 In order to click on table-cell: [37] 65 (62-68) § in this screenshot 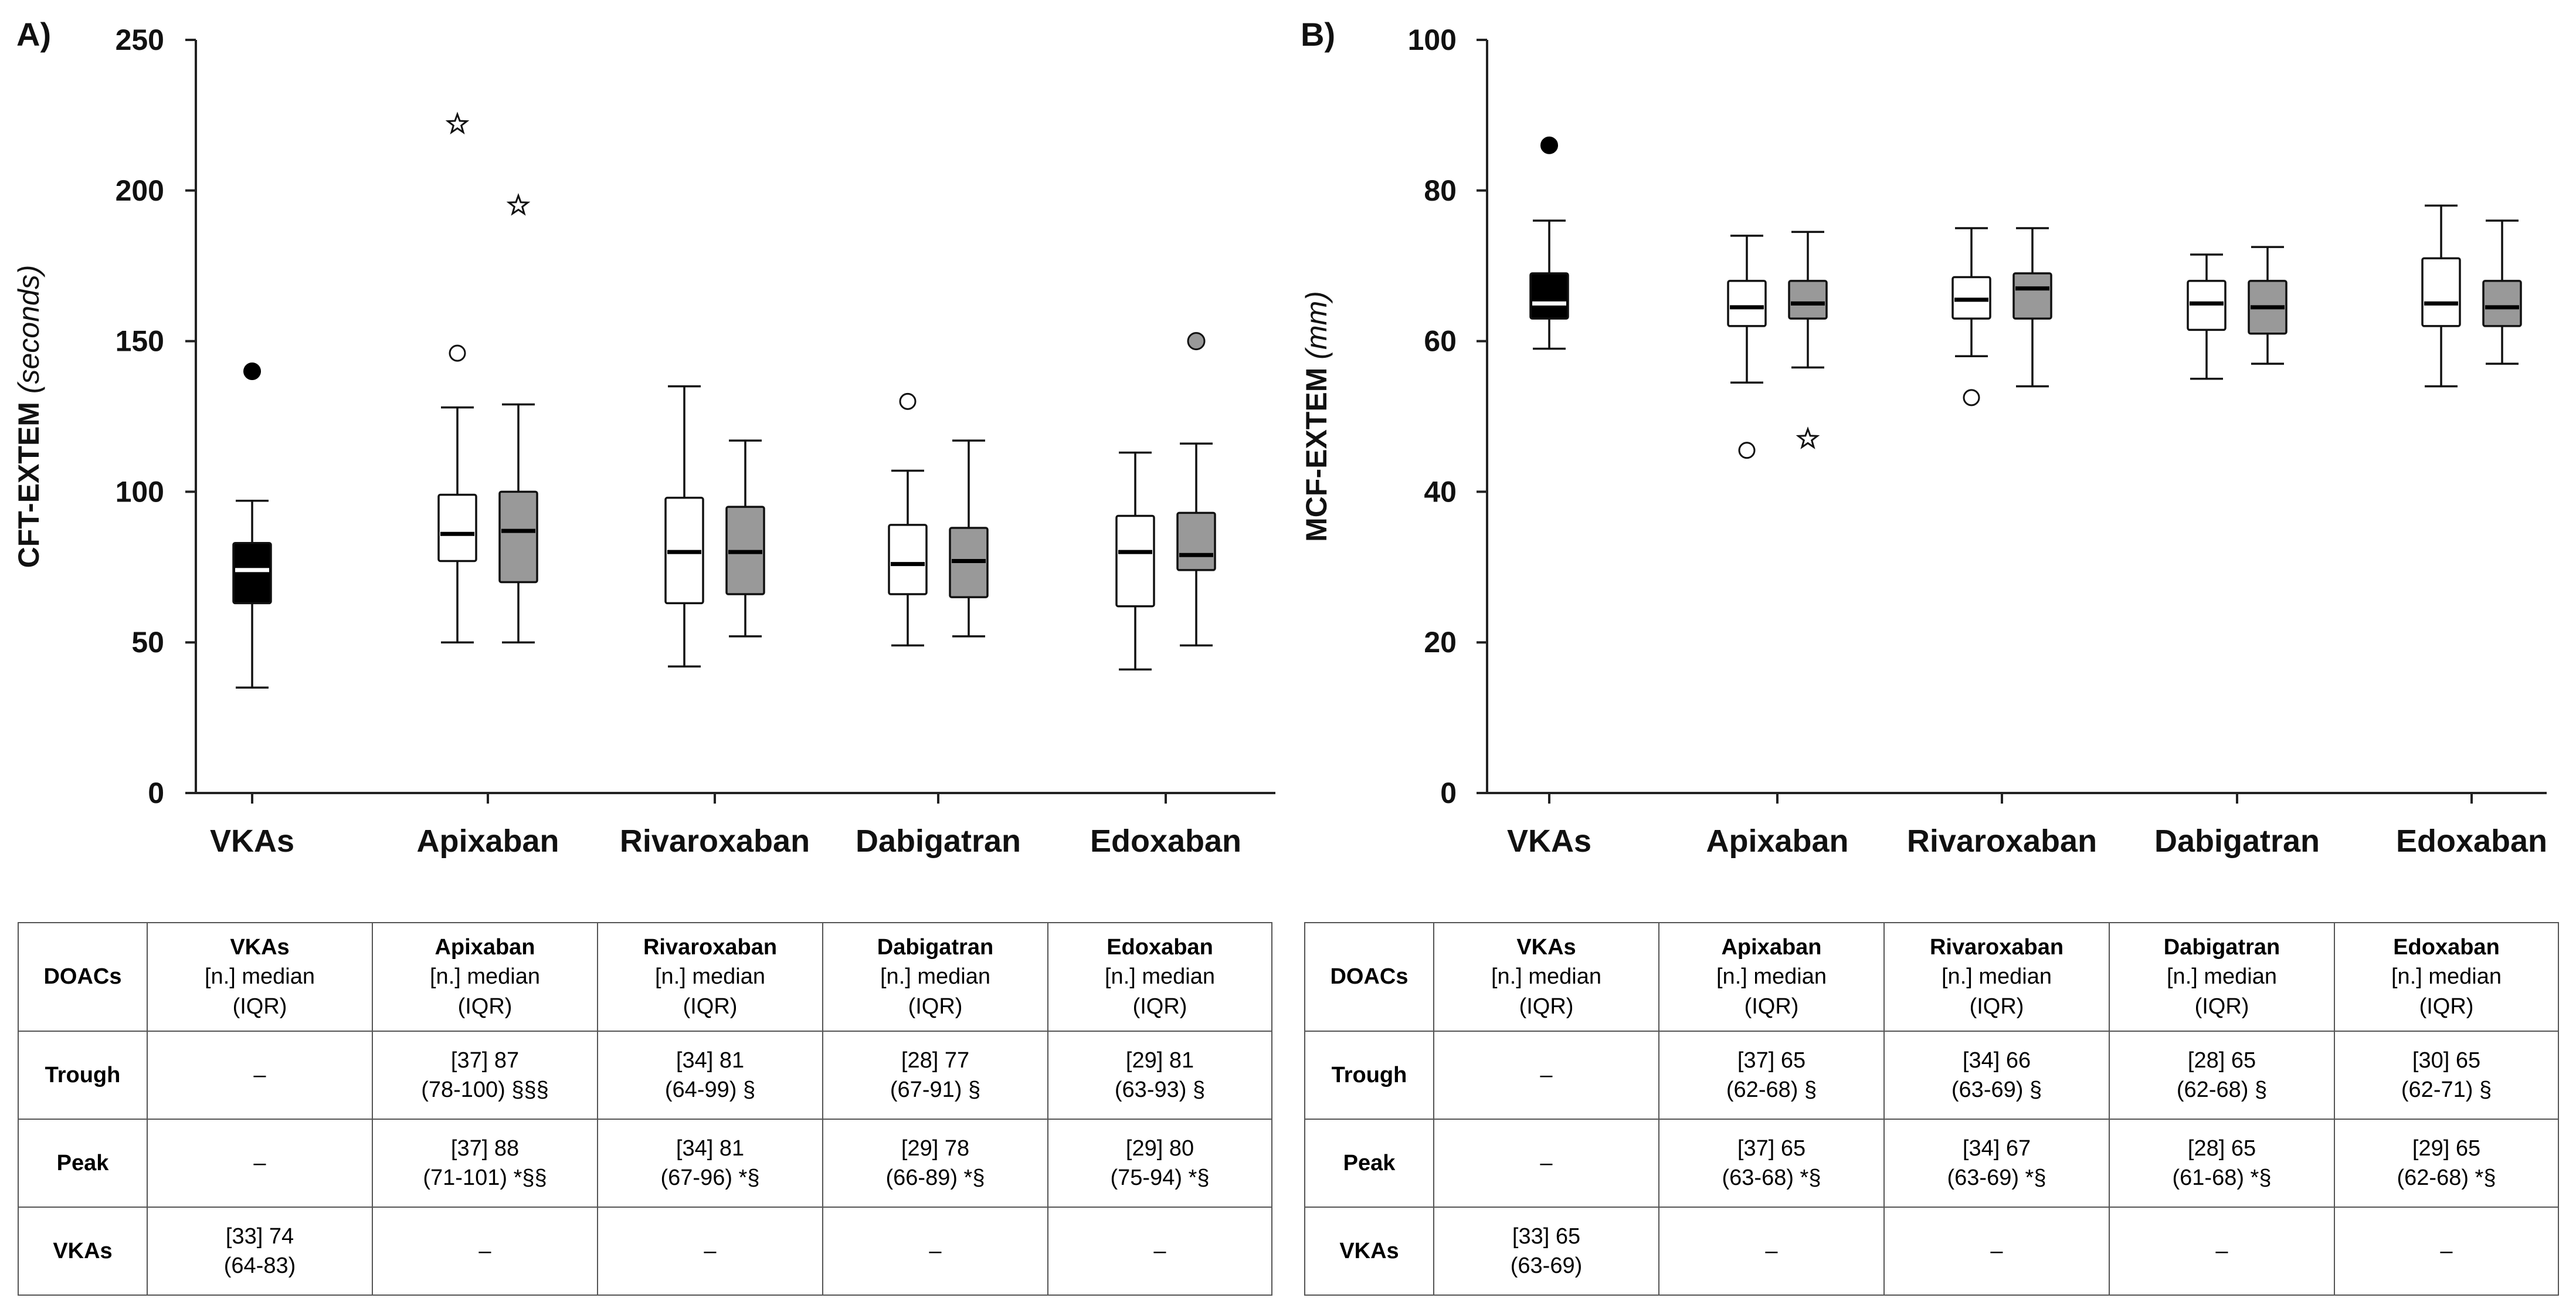, I will do `click(1771, 1075)`.